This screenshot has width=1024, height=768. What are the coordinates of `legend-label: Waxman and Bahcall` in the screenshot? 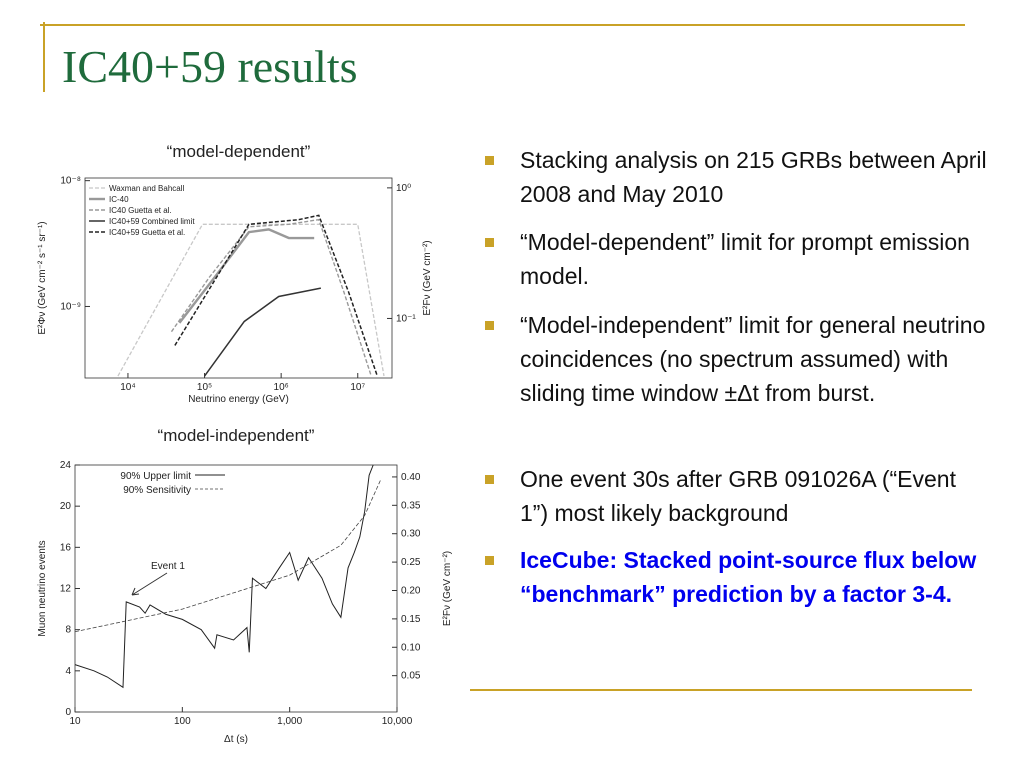 It's located at (147, 188).